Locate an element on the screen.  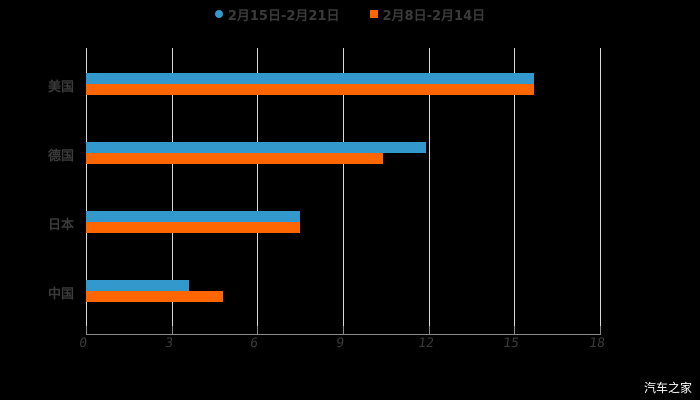
category-label: 中国 is located at coordinates (61, 294).